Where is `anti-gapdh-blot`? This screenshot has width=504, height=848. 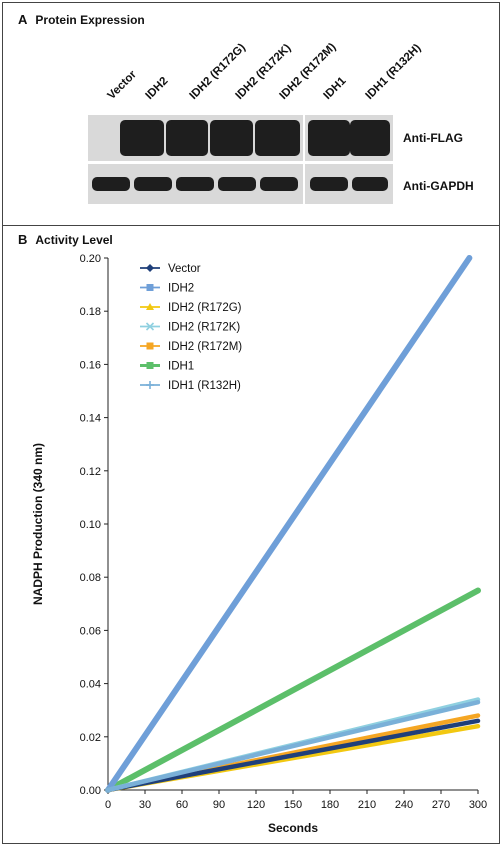 anti-gapdh-blot is located at coordinates (240, 184).